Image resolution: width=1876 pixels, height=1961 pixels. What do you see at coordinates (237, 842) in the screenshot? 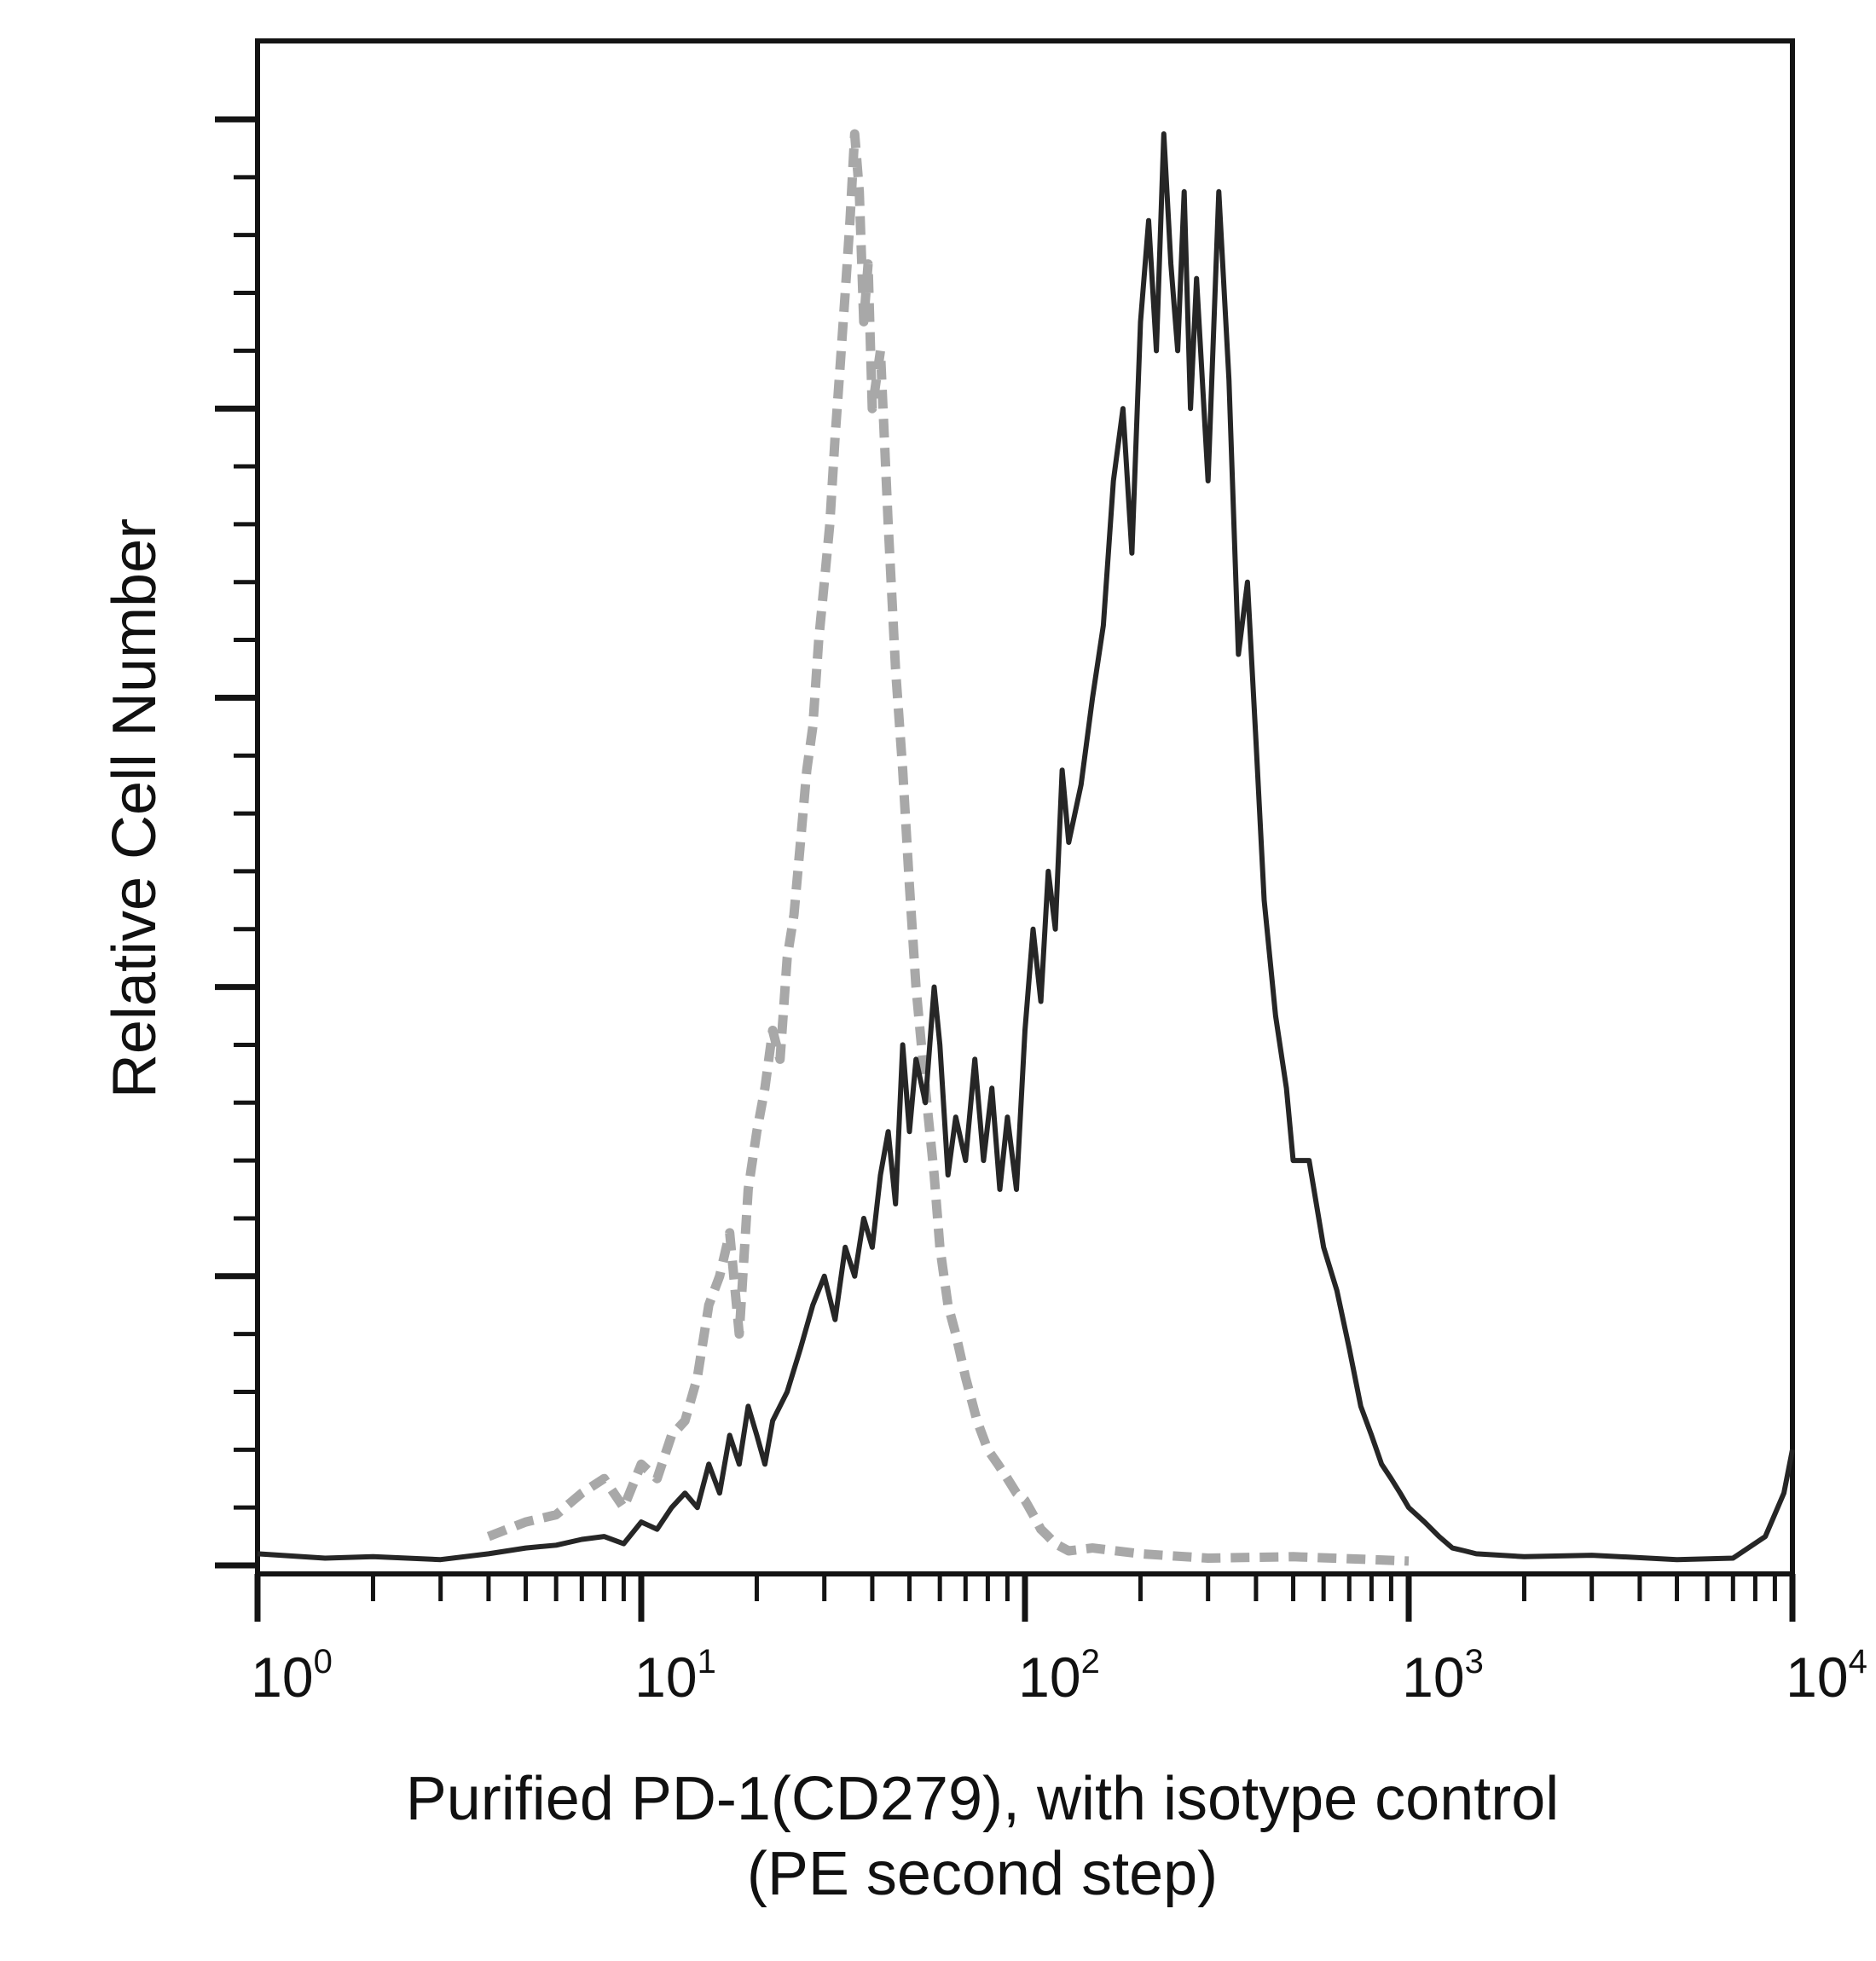
I see `y-axis-ticks` at bounding box center [237, 842].